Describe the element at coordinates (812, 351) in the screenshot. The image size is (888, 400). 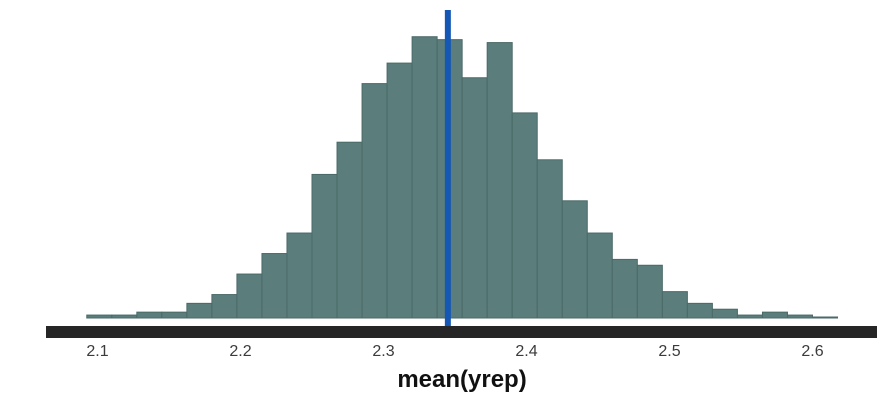
I see `x-tick-label: 2.6` at that location.